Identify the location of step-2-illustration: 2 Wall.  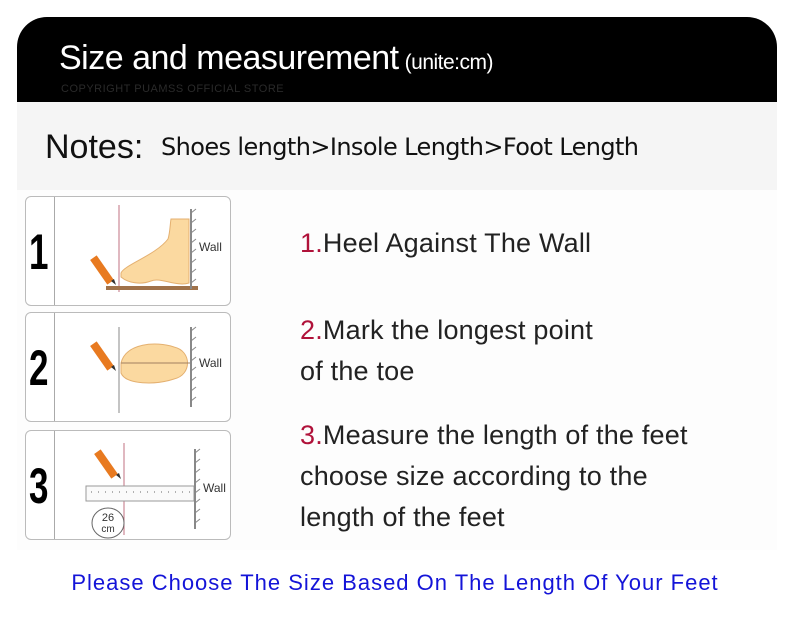
(128, 367).